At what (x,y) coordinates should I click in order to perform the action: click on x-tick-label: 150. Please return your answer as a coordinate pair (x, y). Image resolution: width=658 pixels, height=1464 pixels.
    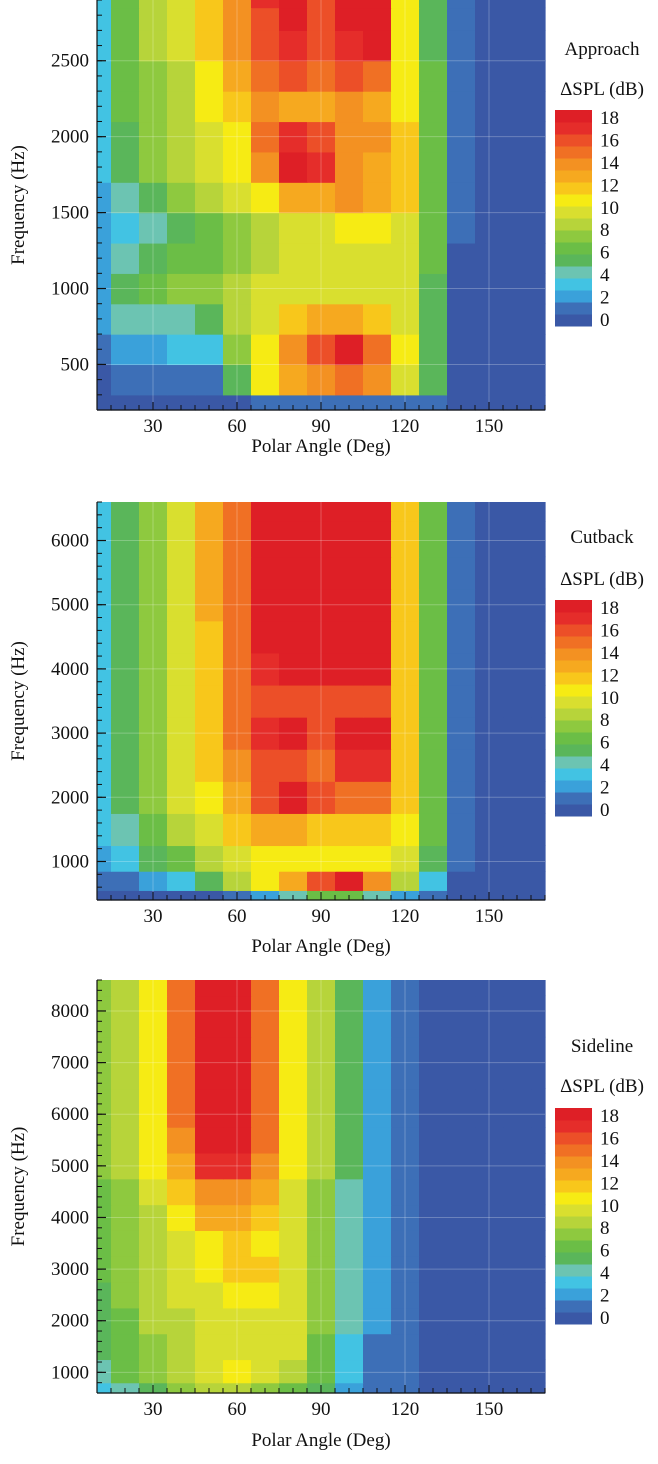
    Looking at the image, I should click on (489, 426).